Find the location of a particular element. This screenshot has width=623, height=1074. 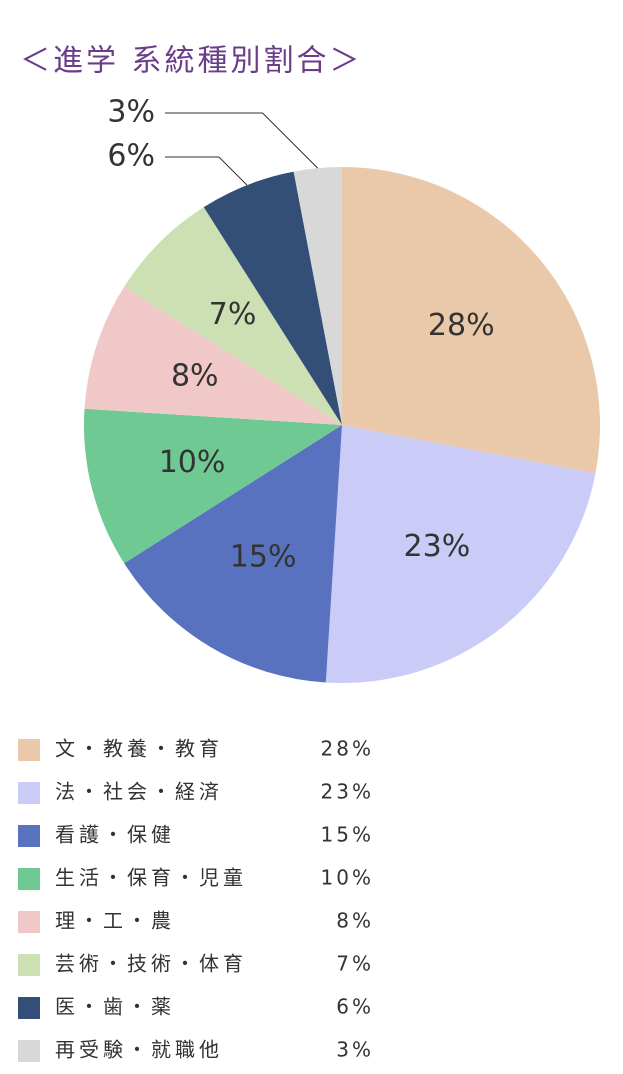

slice-label: 7% is located at coordinates (233, 314).